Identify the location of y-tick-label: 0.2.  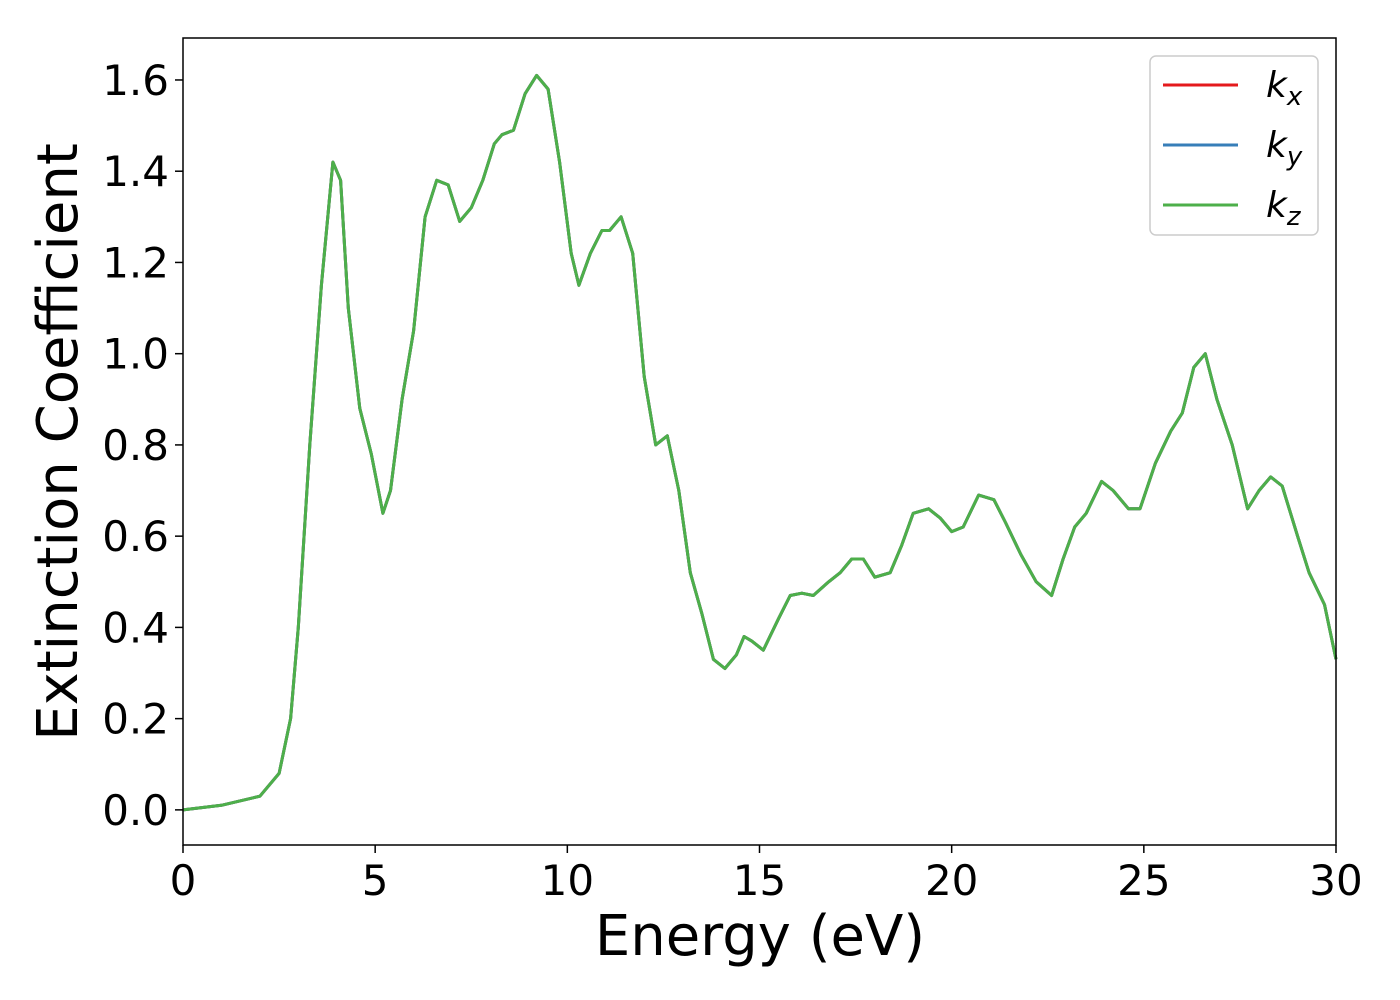
(135, 719).